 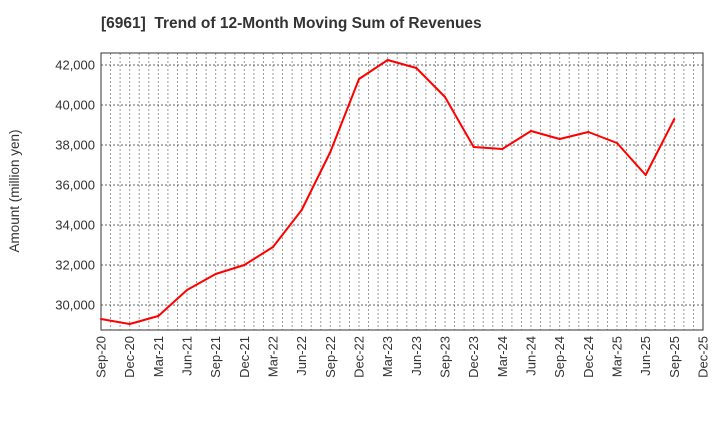 What do you see at coordinates (75, 225) in the screenshot?
I see `y-tick-label: 34,000` at bounding box center [75, 225].